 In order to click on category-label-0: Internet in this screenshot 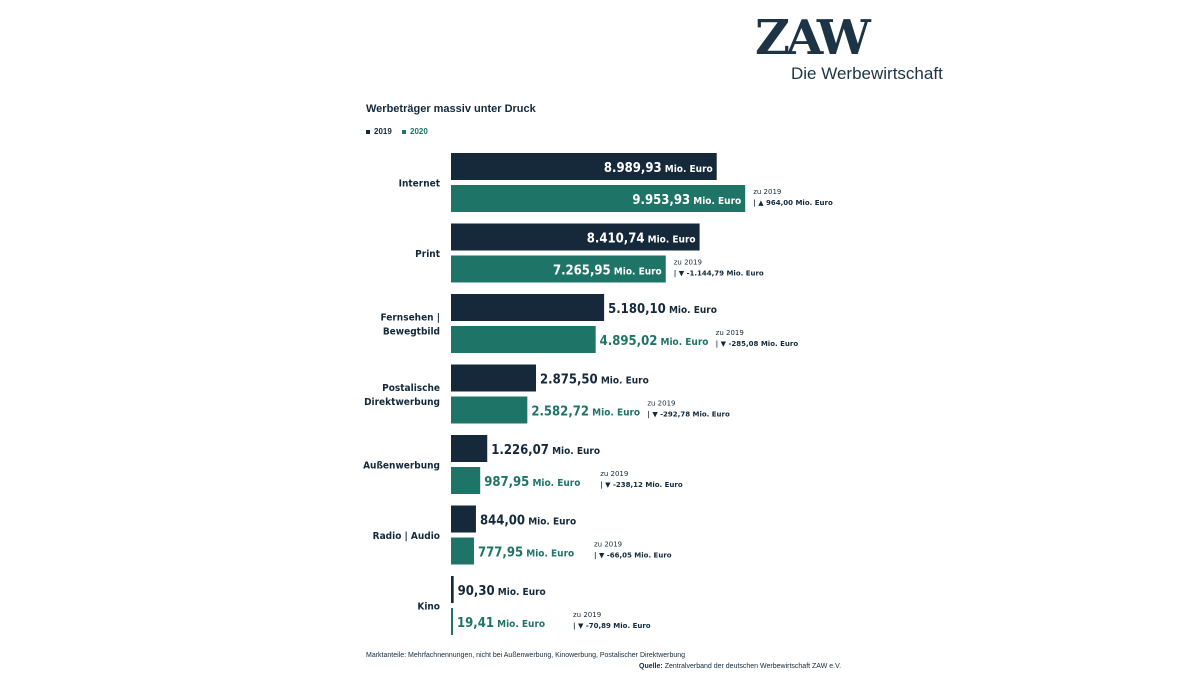, I will do `click(420, 184)`.